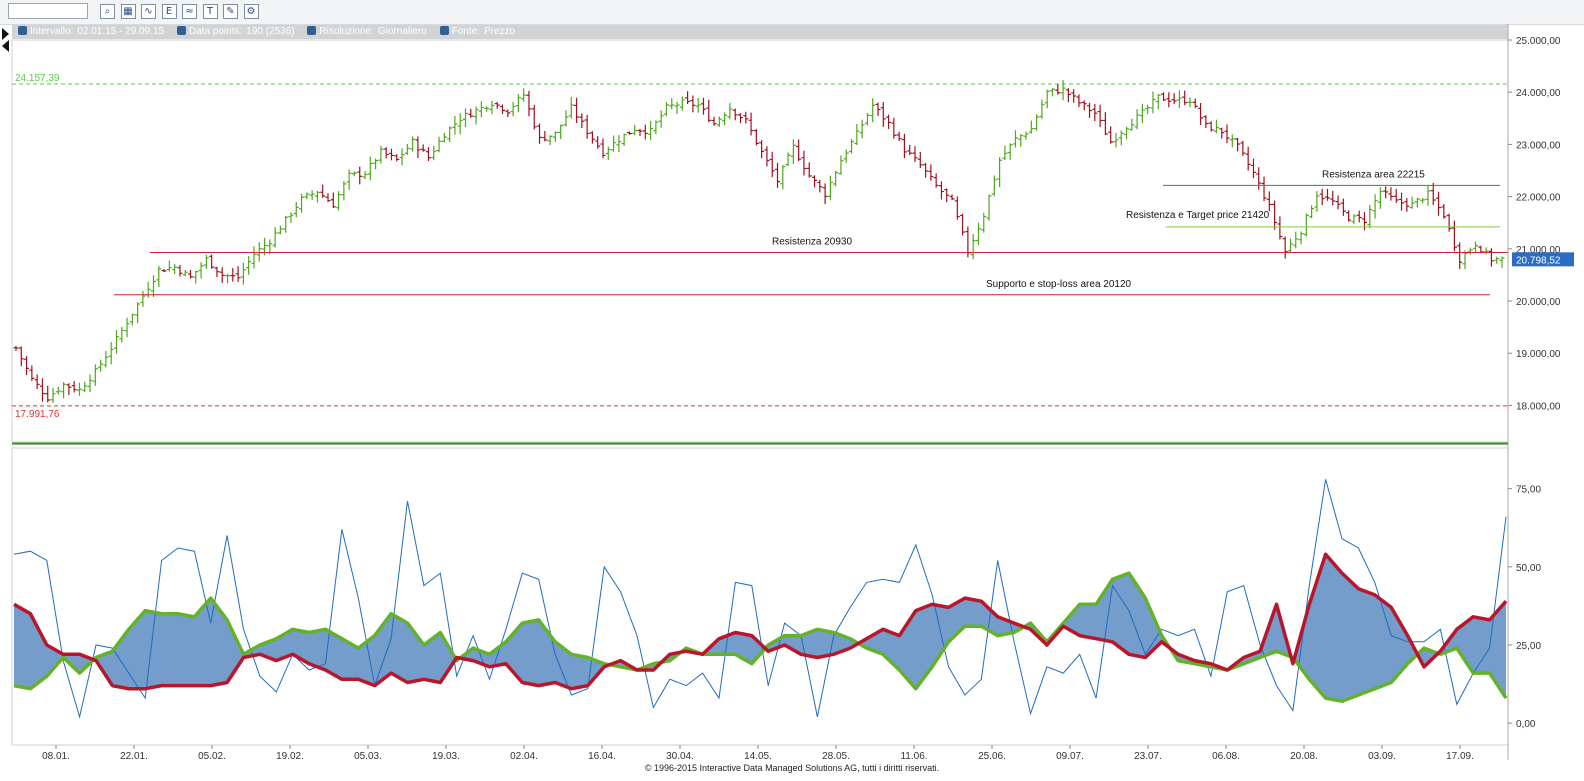  Describe the element at coordinates (52, 31) in the screenshot. I see `interval-label: Intervallo:` at that location.